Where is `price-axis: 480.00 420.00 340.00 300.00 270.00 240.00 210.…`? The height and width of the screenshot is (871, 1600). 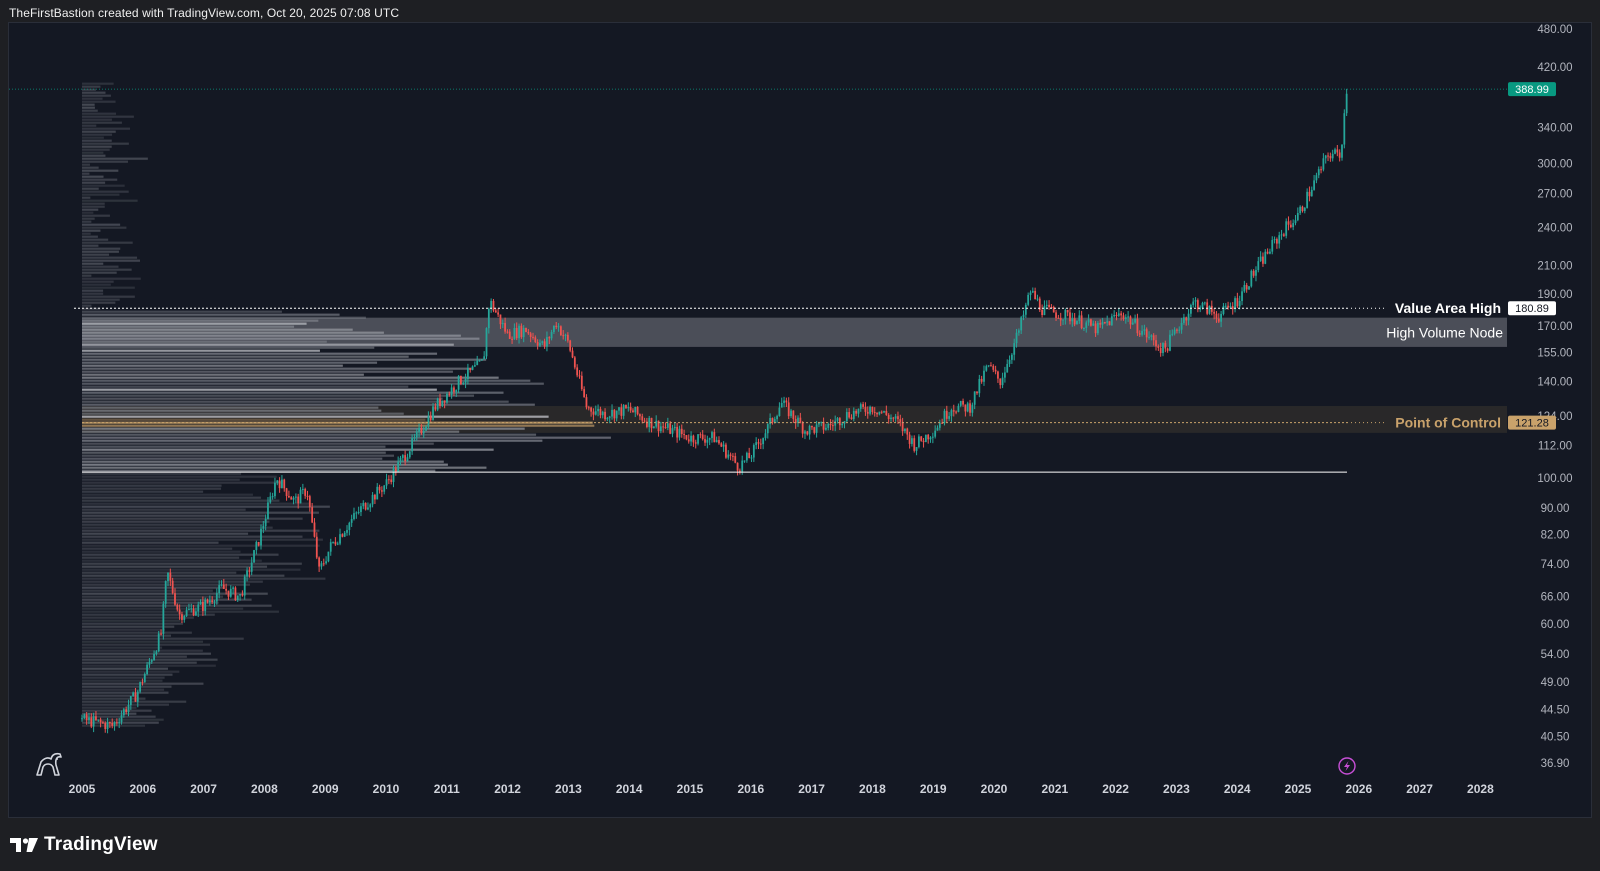
price-axis: 480.00 420.00 340.00 300.00 270.00 240.00 210.… is located at coordinates (1540, 397).